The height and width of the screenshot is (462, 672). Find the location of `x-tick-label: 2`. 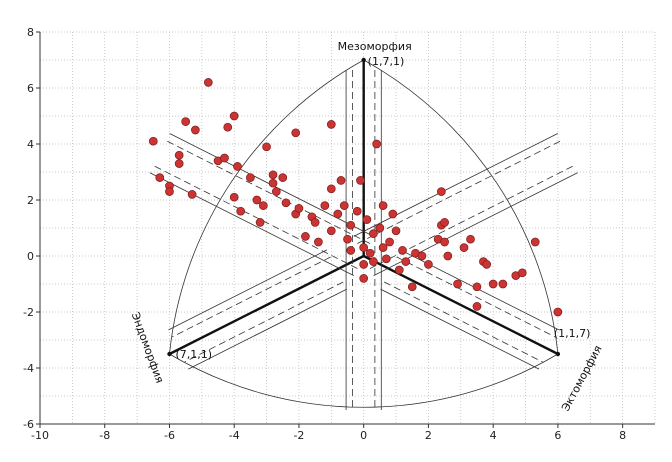

x-tick-label: 2 is located at coordinates (428, 435).